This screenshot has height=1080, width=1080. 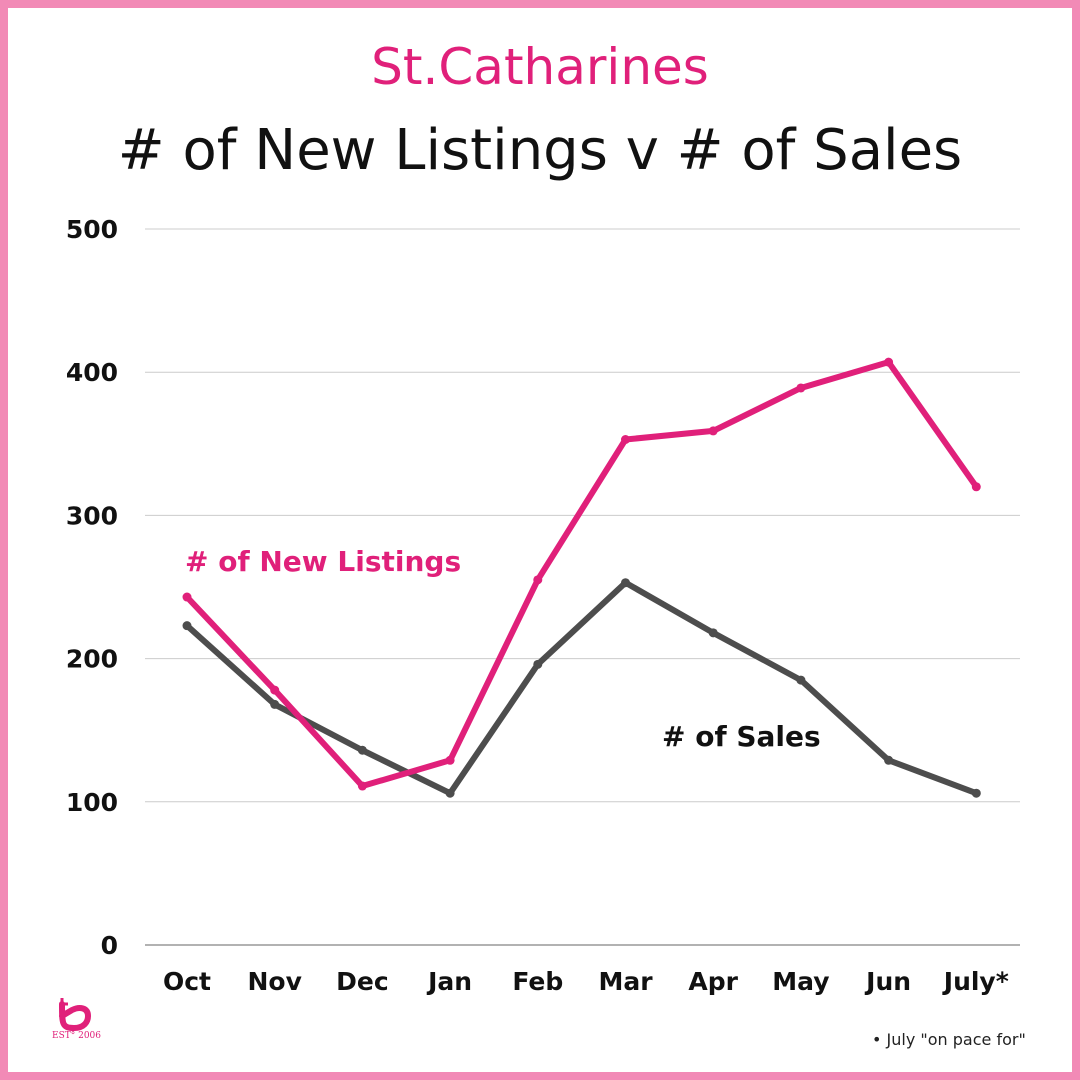 What do you see at coordinates (582, 688) in the screenshot?
I see `series-line-sales` at bounding box center [582, 688].